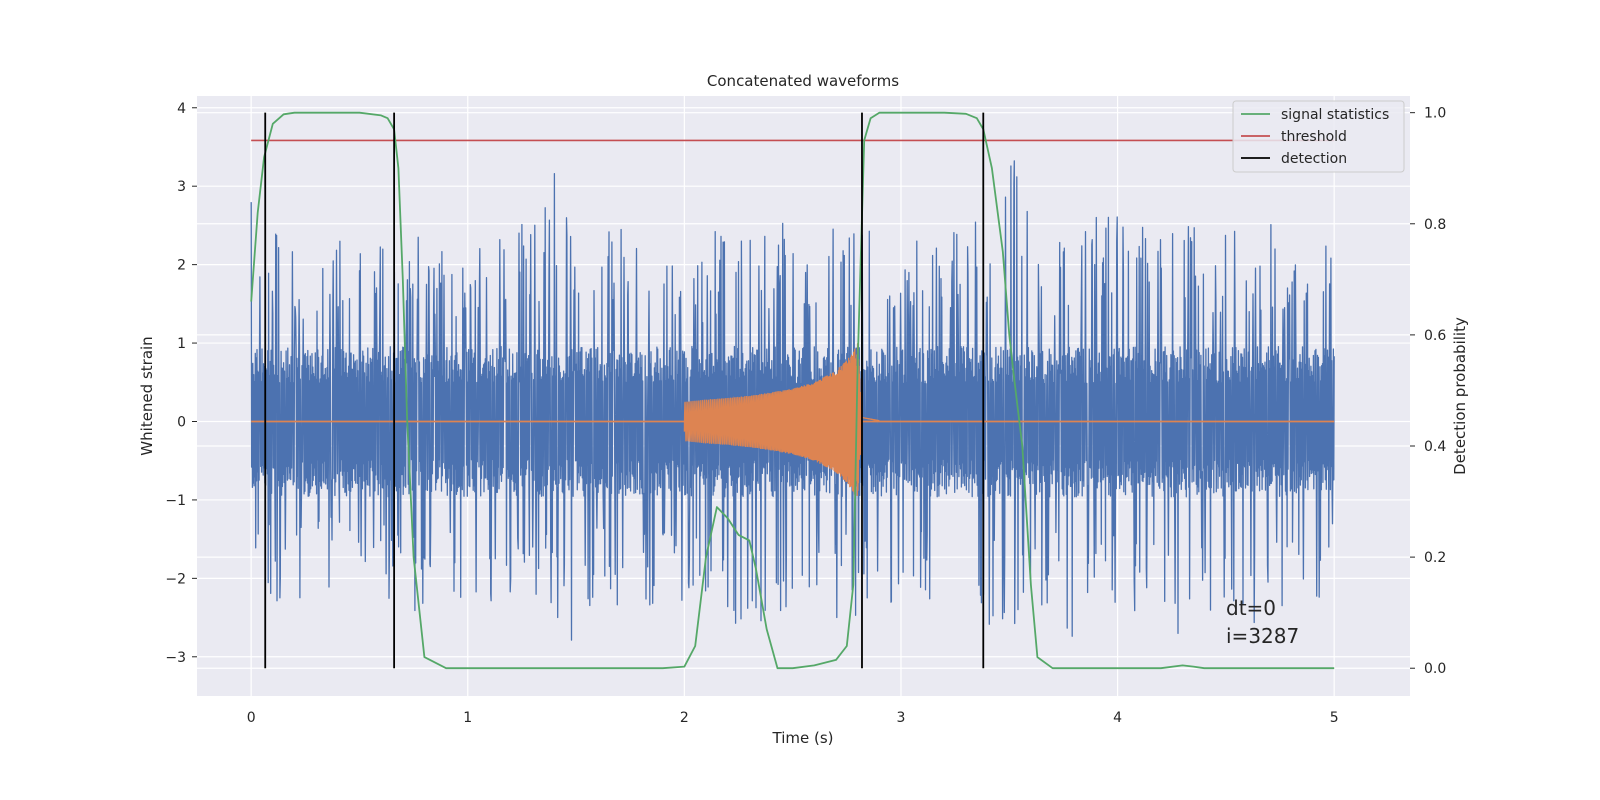  I want to click on template-series, so click(793, 419).